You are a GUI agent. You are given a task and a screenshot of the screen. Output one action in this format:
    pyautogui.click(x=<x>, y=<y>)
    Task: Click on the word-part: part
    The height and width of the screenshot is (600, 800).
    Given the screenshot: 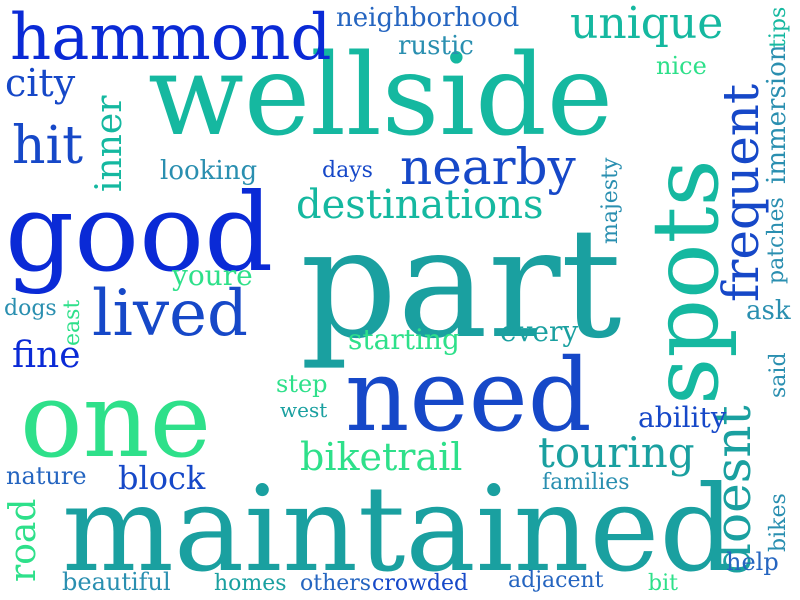 What is the action you would take?
    pyautogui.click(x=461, y=283)
    